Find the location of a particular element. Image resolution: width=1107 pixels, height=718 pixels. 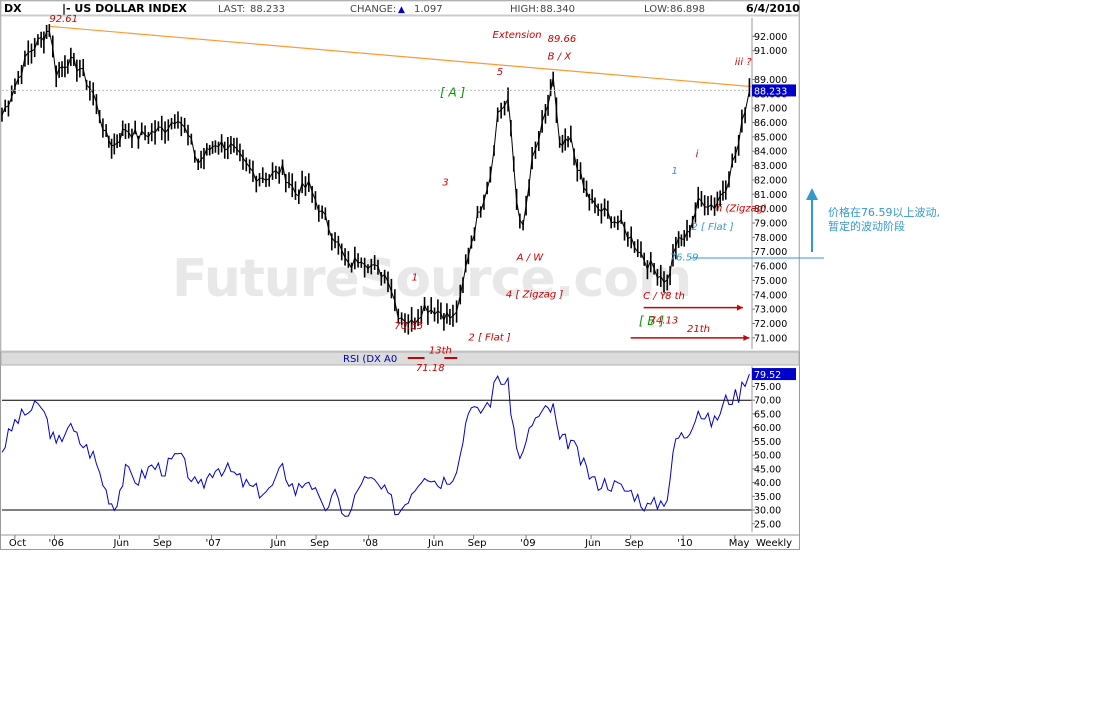

price-tick-label: 85.000 is located at coordinates (770, 137).